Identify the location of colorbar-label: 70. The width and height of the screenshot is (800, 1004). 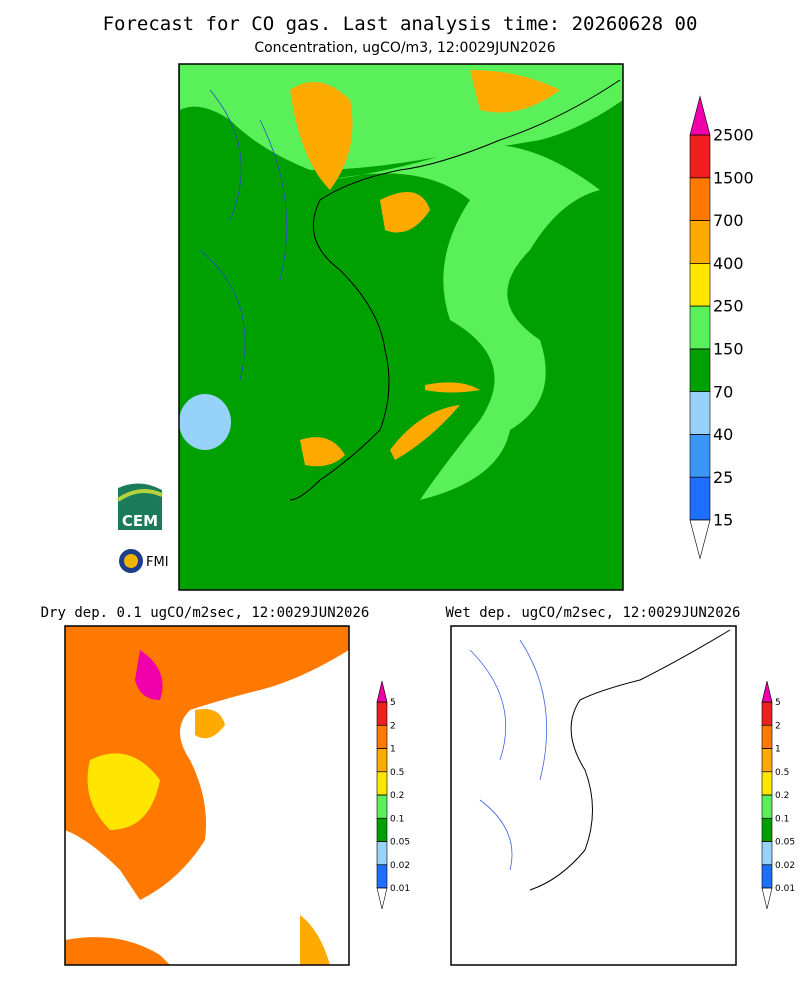
(723, 391).